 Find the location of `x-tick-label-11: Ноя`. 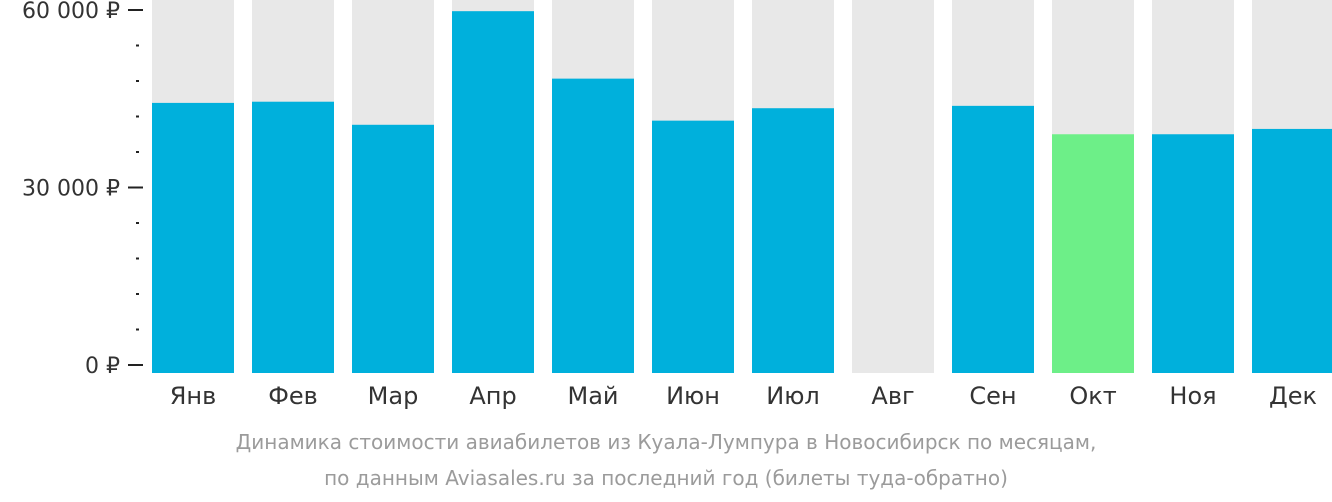

x-tick-label-11: Ноя is located at coordinates (1192, 396).